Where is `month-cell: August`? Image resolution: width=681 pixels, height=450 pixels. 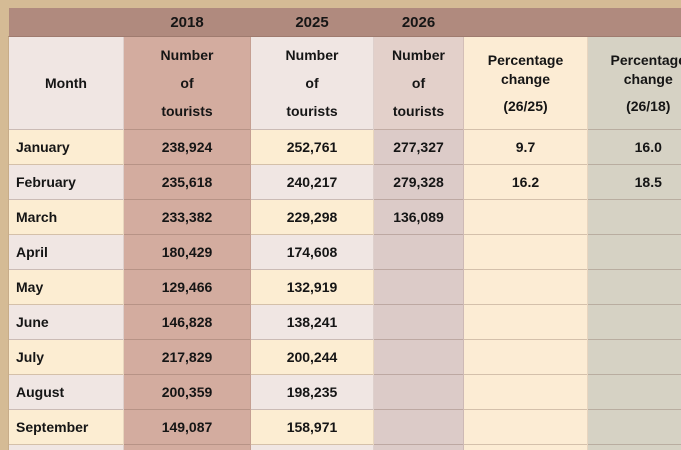
month-cell: August is located at coordinates (66, 392).